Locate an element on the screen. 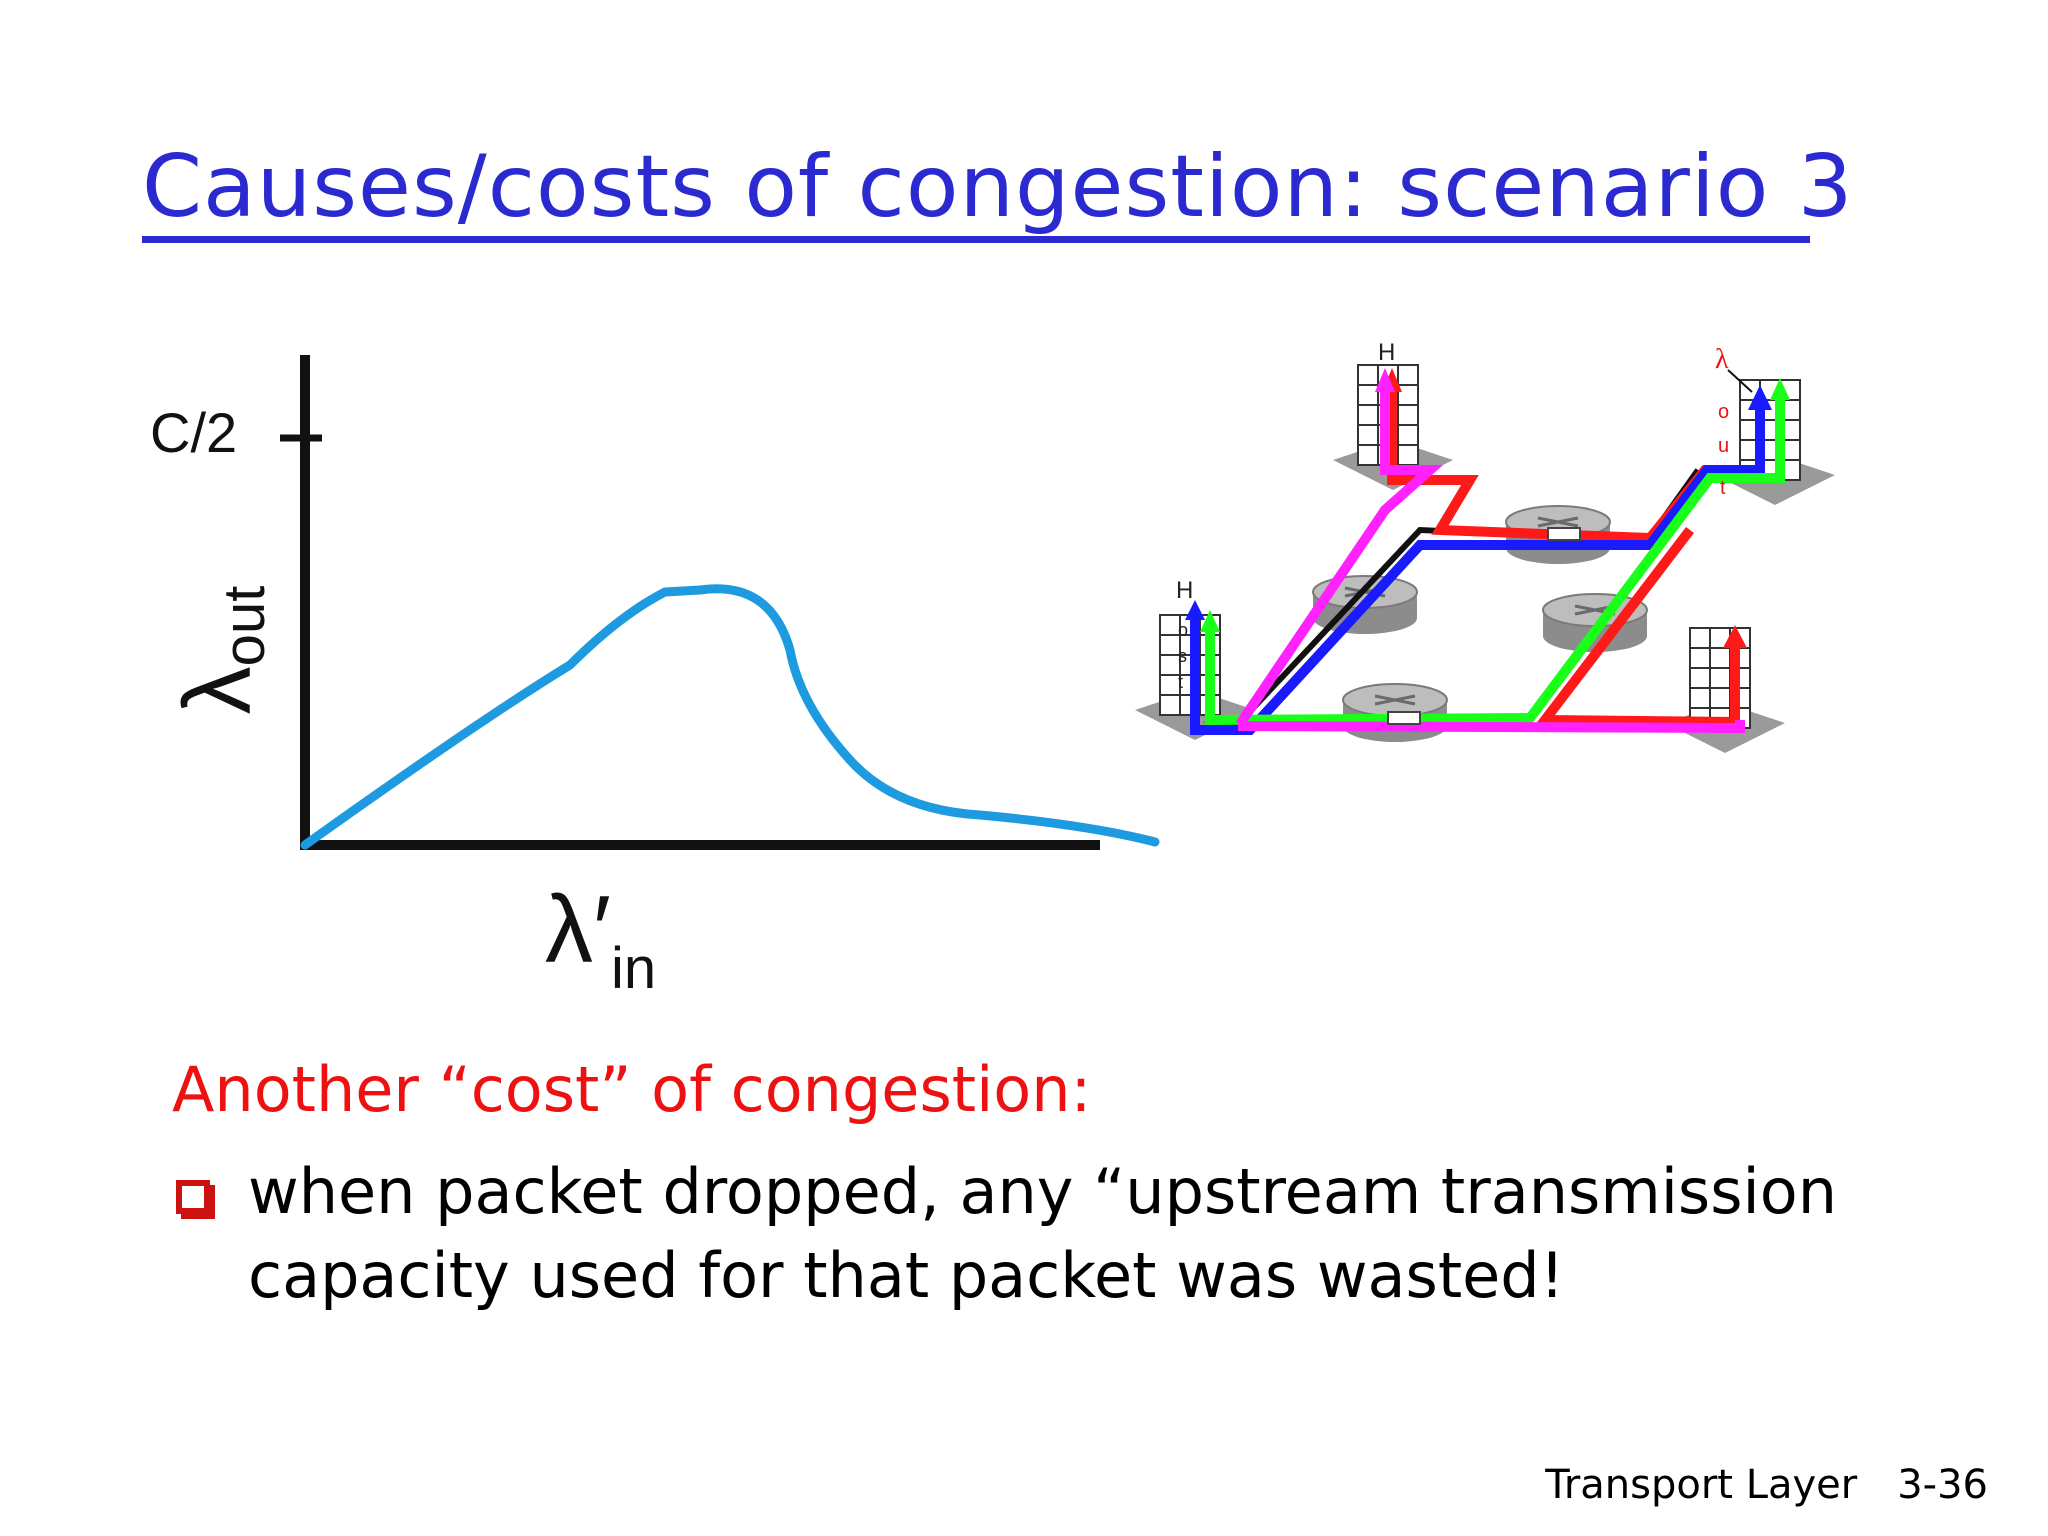 The width and height of the screenshot is (2048, 1536). host-left-letter-3: t is located at coordinates (1180, 682).